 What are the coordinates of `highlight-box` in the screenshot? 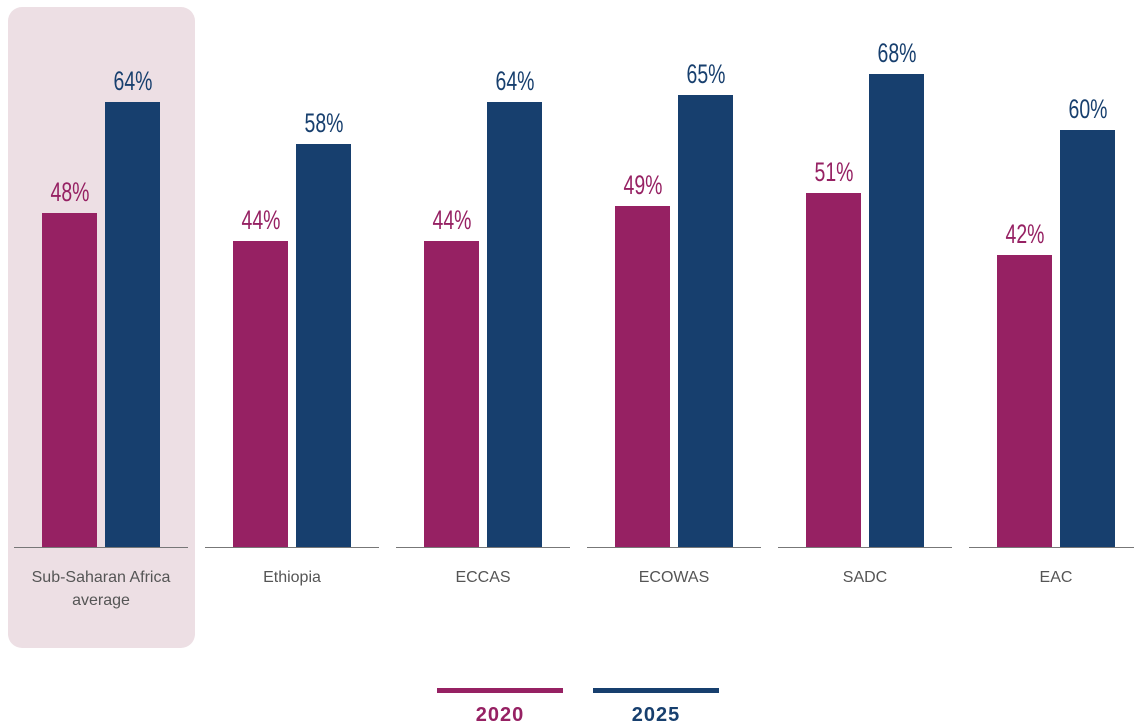 It's located at (101, 327).